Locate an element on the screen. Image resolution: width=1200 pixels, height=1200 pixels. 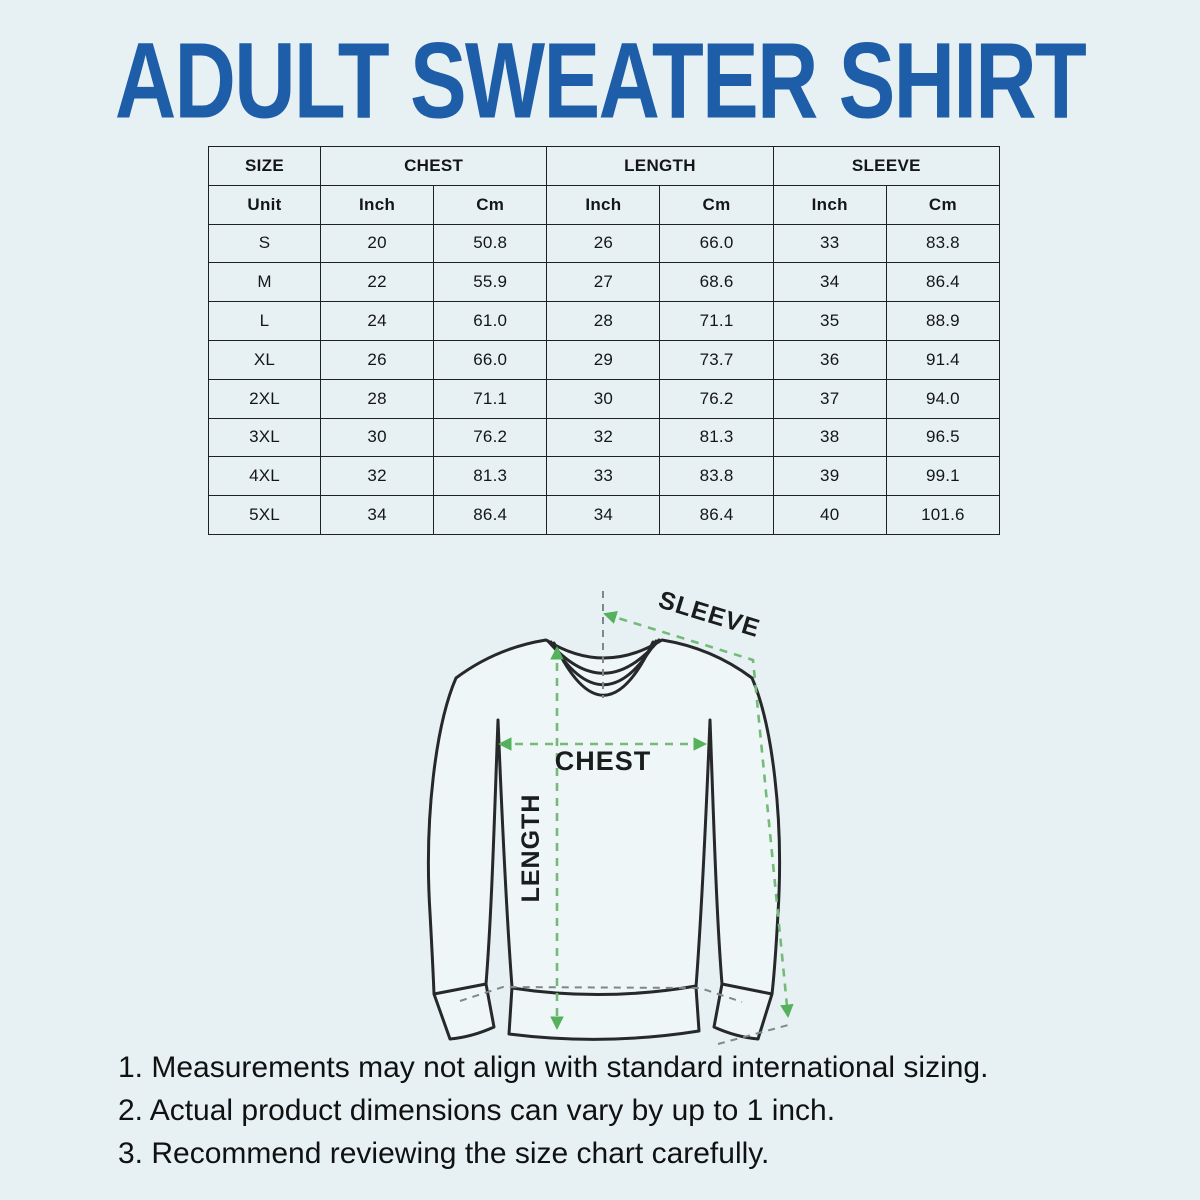
col-header-chest: CHEST is located at coordinates (433, 166).